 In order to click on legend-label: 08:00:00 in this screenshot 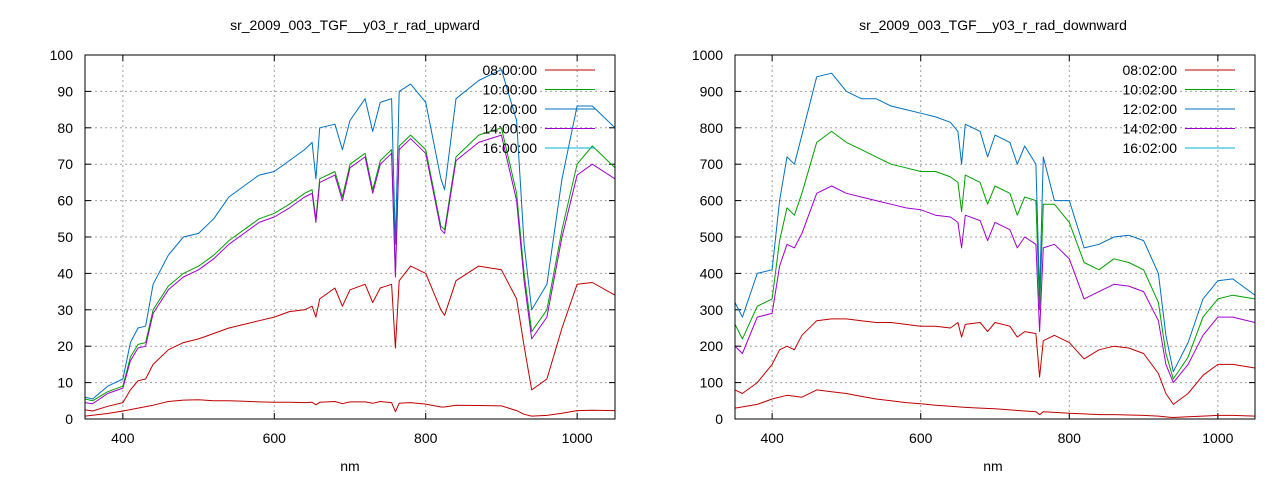, I will do `click(510, 70)`.